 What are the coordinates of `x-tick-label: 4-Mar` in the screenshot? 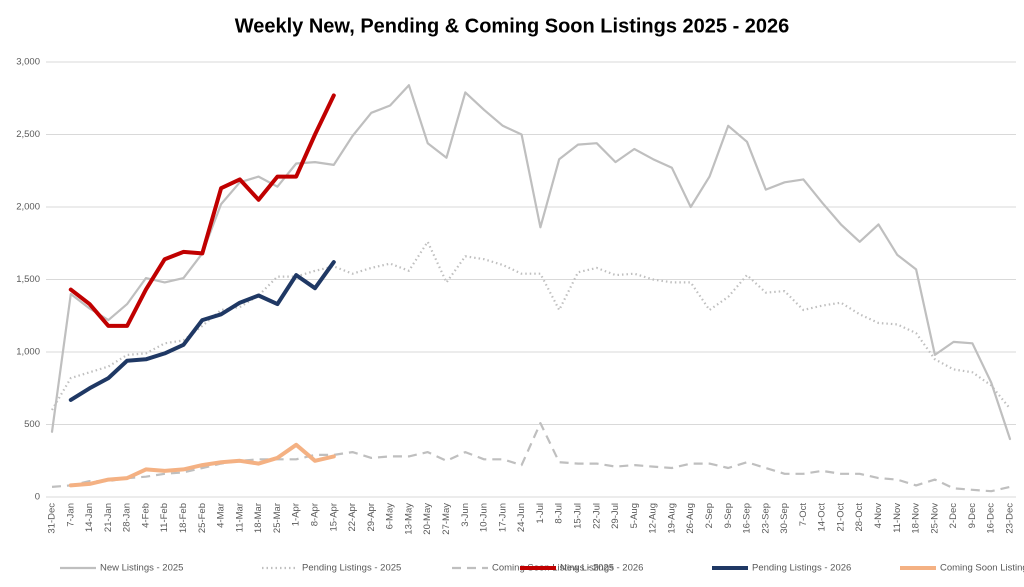 It's located at (221, 515).